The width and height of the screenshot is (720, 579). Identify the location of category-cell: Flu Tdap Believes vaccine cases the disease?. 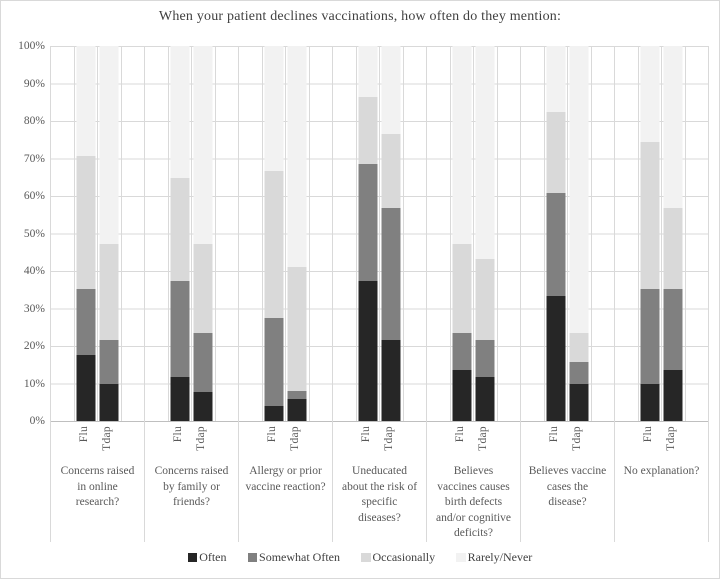
(568, 481).